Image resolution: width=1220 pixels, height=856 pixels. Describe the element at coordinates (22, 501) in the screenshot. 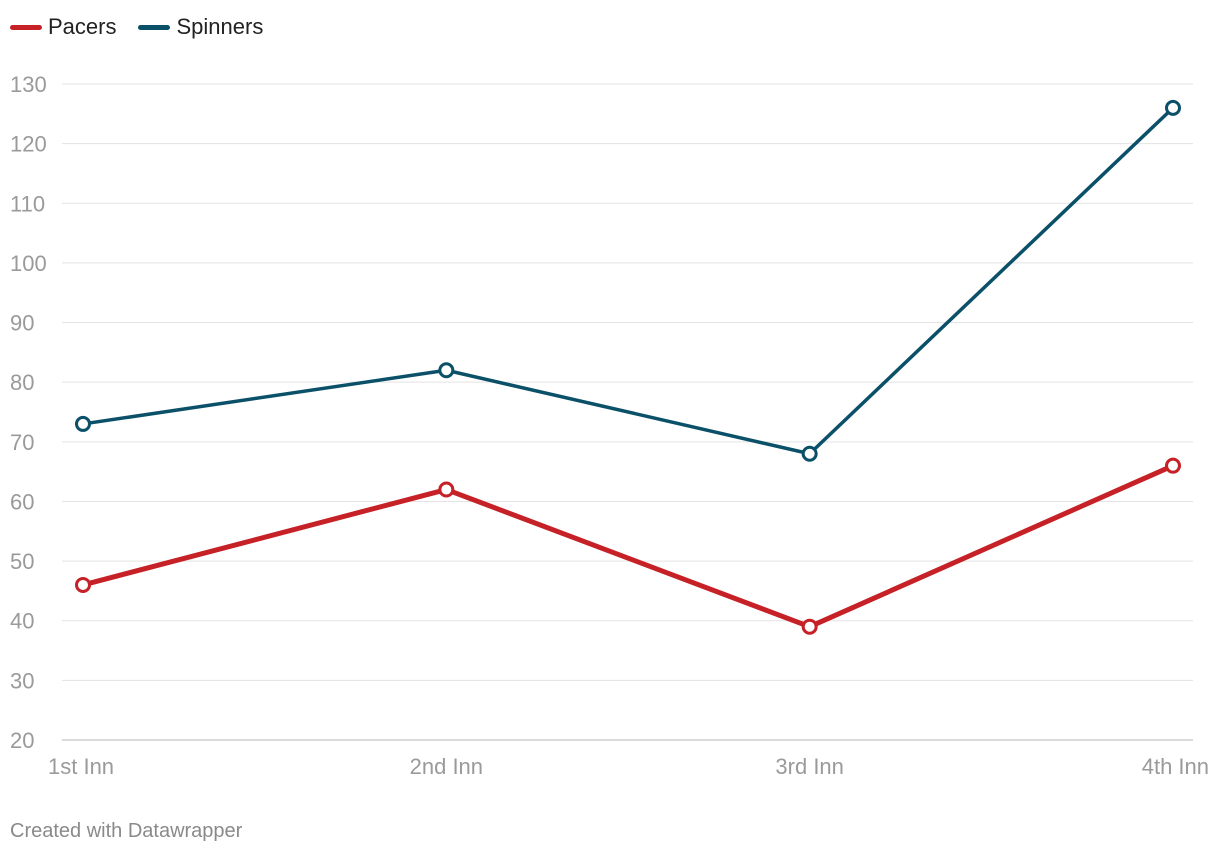

I see `y-tick-label: 60` at that location.